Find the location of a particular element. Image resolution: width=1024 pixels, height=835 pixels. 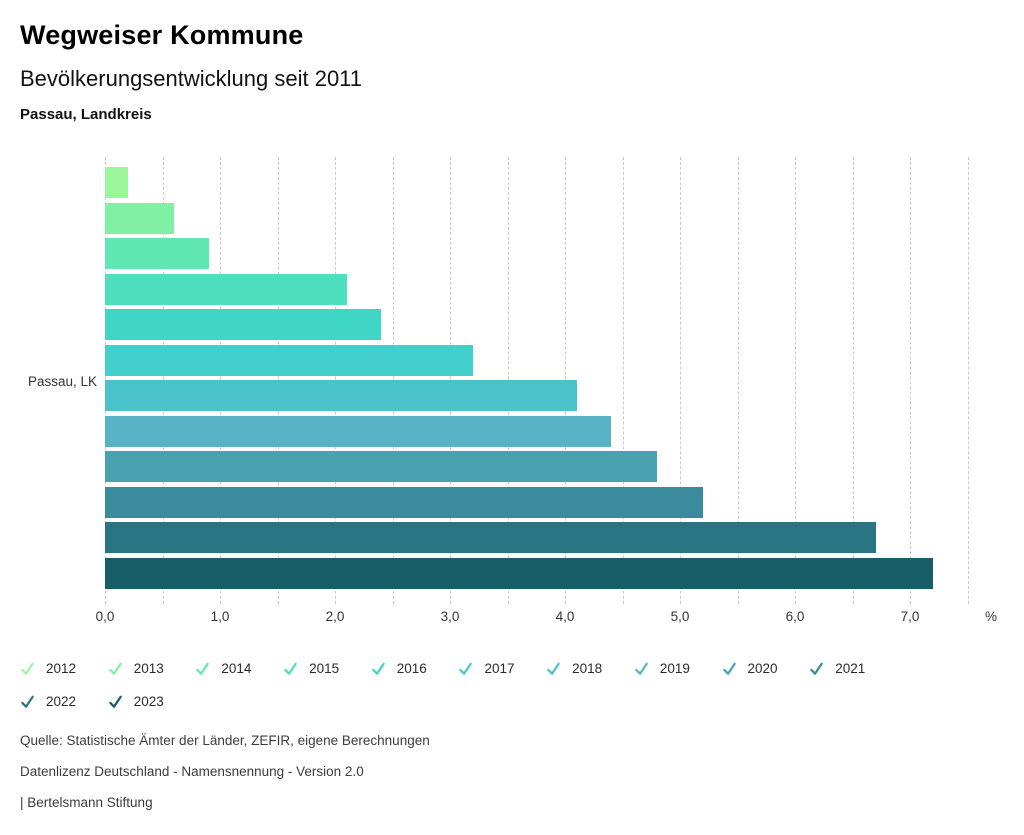

legend-year-label: 2017 is located at coordinates (499, 668).